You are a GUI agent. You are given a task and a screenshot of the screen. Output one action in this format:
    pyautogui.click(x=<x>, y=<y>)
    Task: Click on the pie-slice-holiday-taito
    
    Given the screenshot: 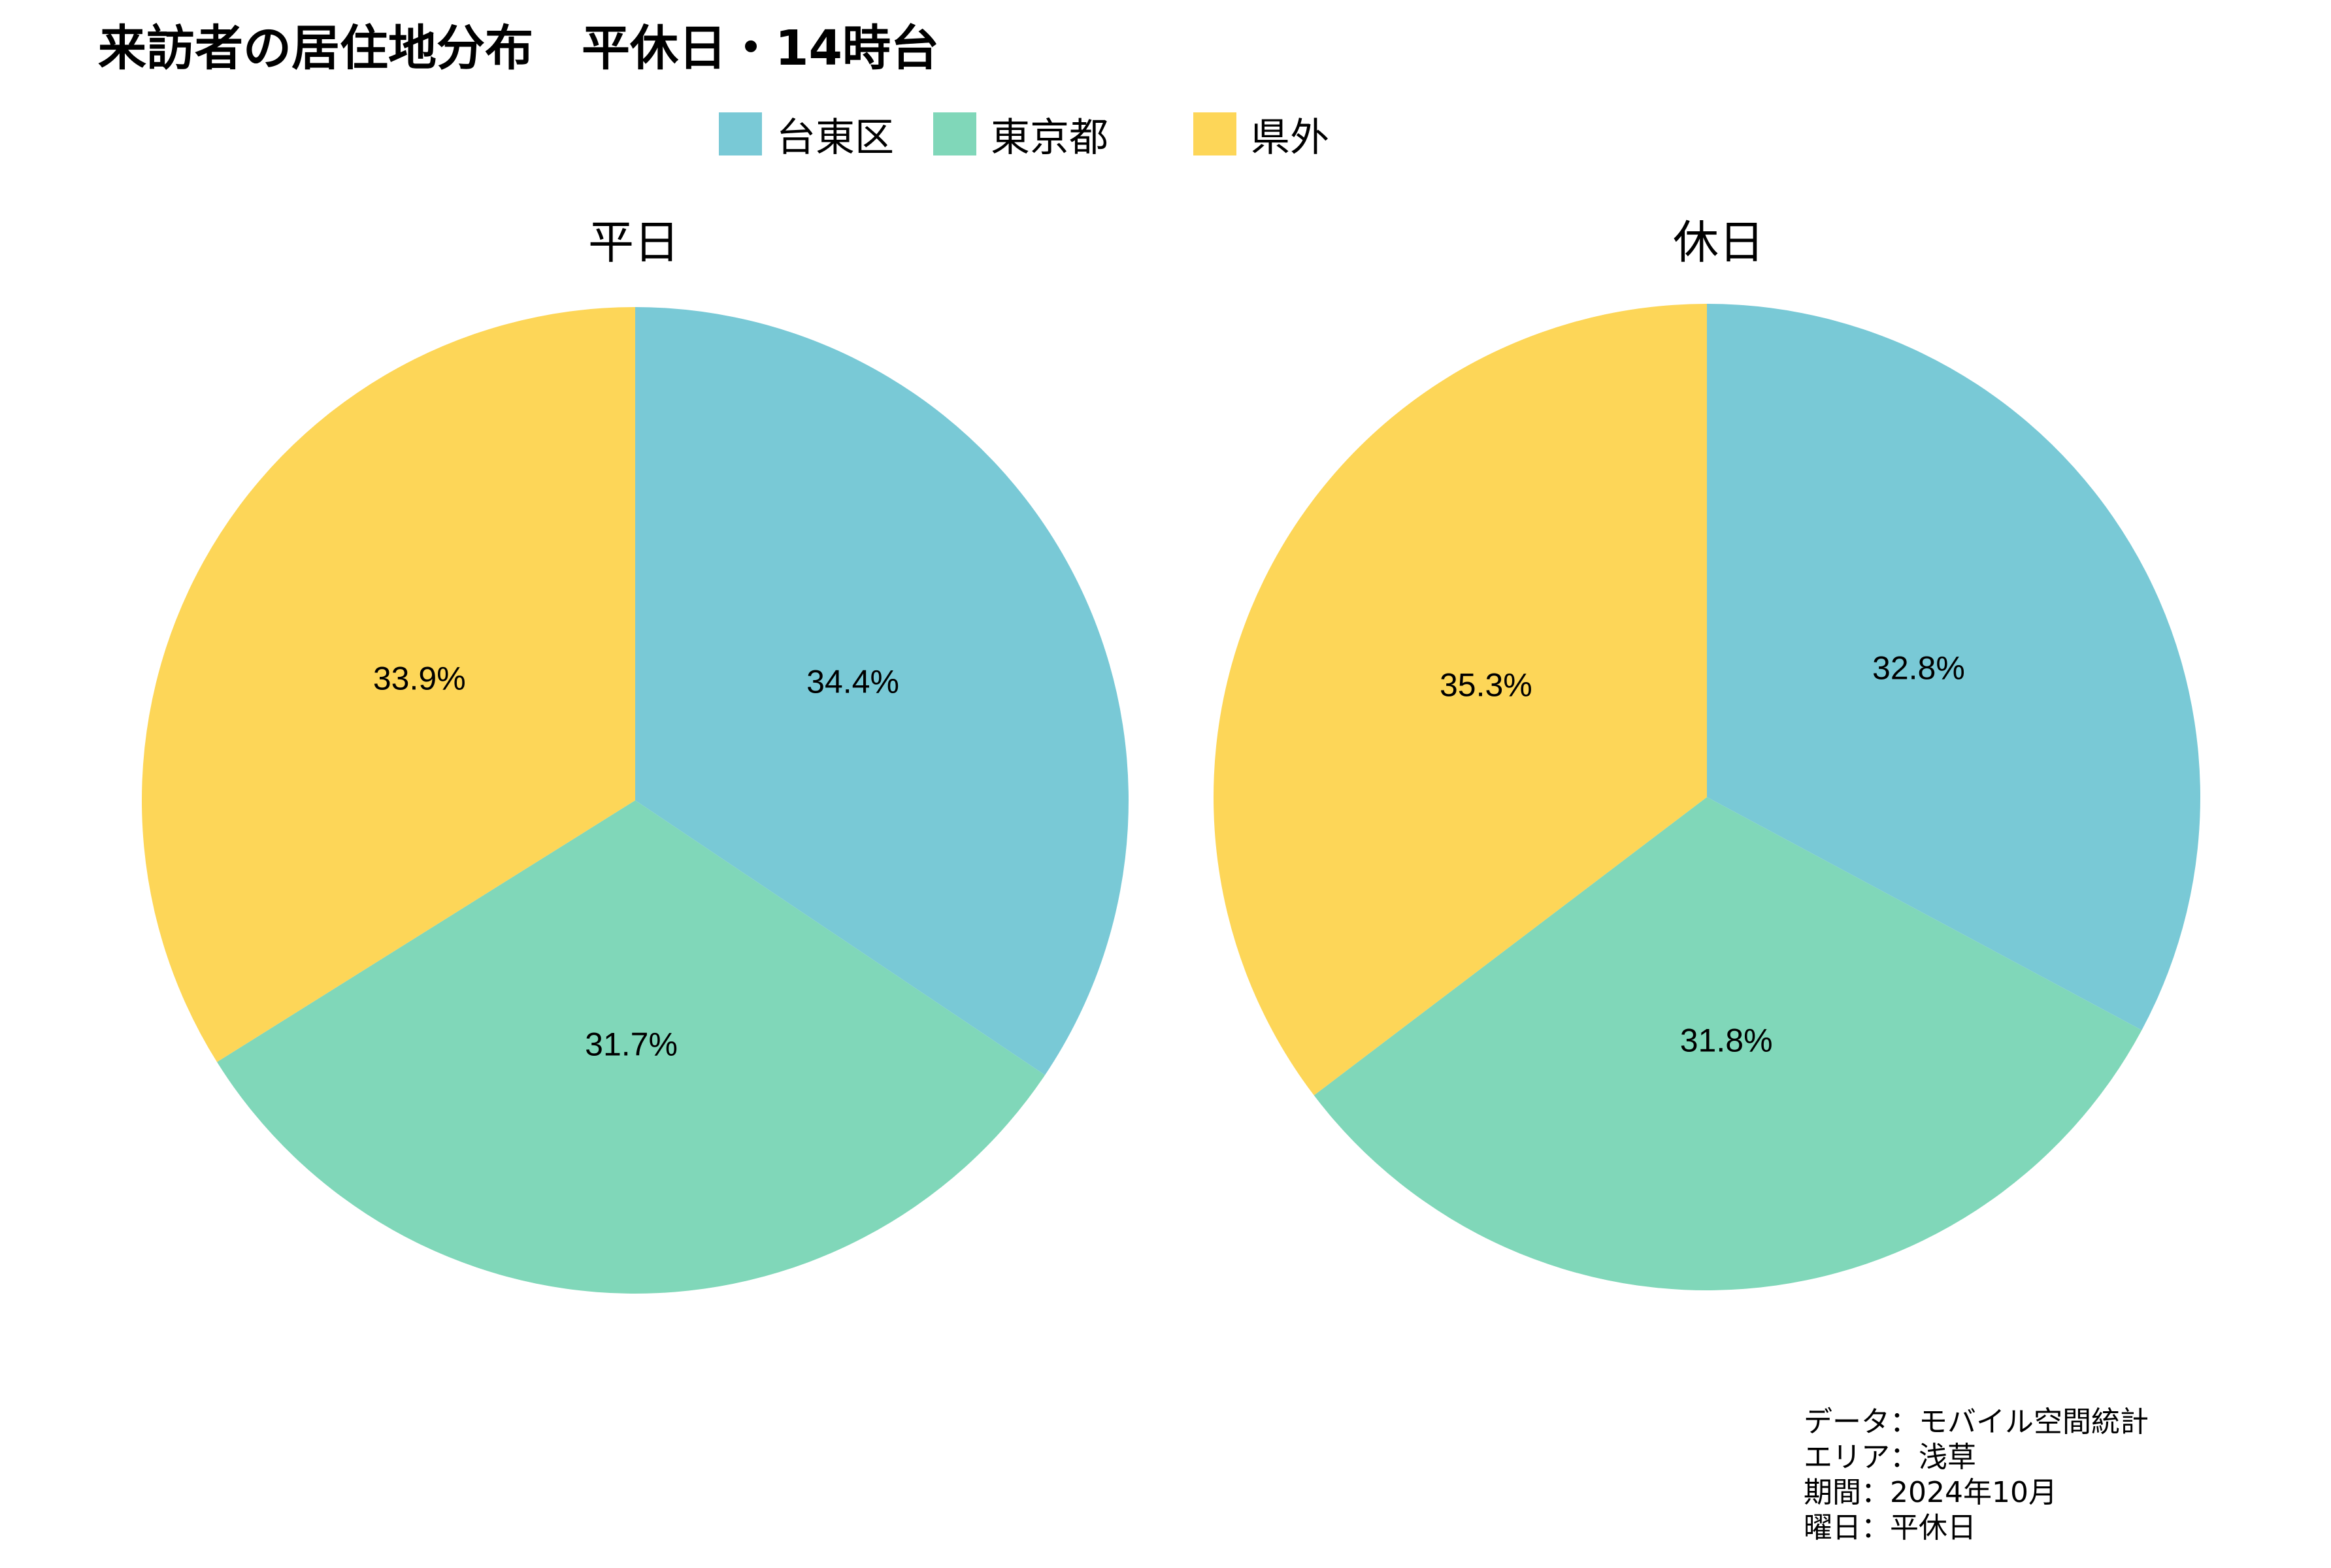 What is the action you would take?
    pyautogui.click(x=1954, y=667)
    